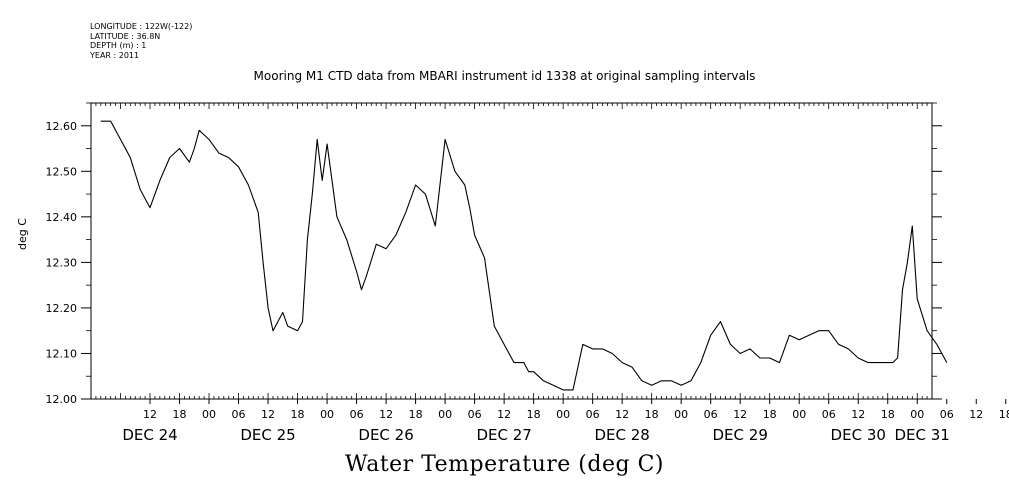  What do you see at coordinates (503, 435) in the screenshot?
I see `x-day-label: DEC 27` at bounding box center [503, 435].